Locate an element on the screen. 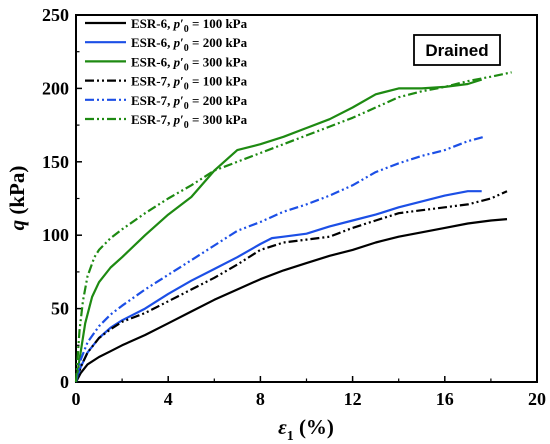  x-tick-label: 4 is located at coordinates (168, 399).